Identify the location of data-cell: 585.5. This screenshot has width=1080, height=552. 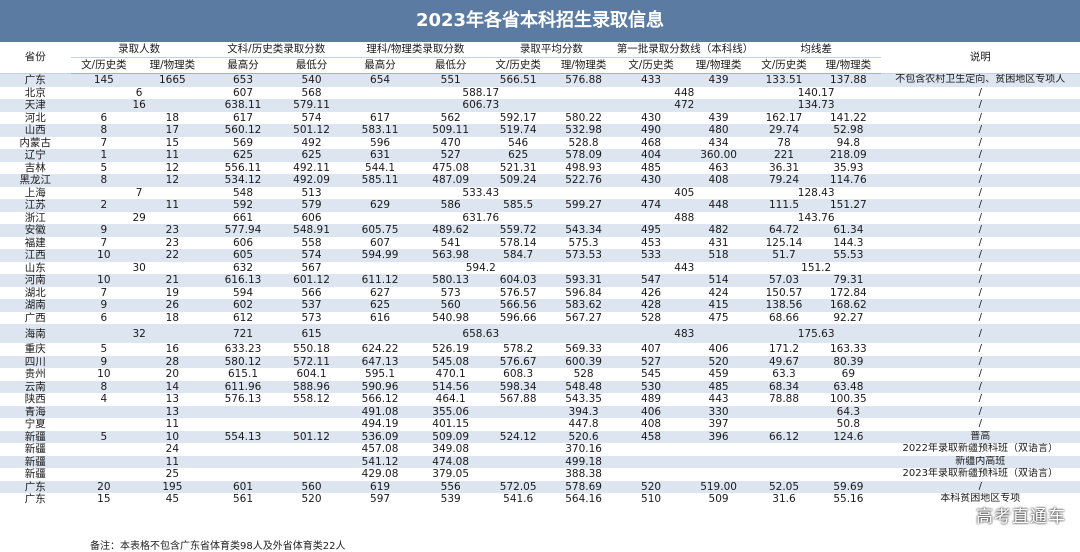
(518, 205).